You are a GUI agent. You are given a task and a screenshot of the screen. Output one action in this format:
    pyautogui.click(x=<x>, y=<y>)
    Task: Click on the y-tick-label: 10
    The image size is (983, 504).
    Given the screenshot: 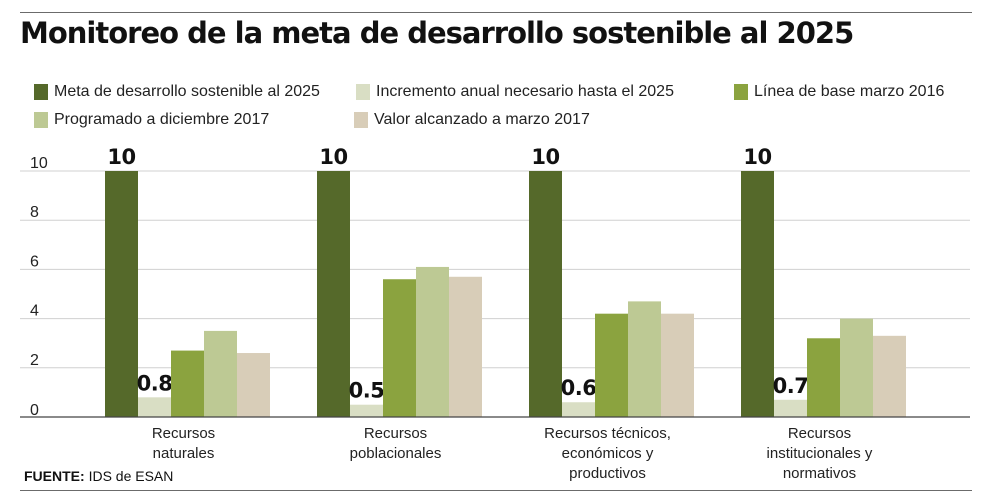 What is the action you would take?
    pyautogui.click(x=39, y=163)
    